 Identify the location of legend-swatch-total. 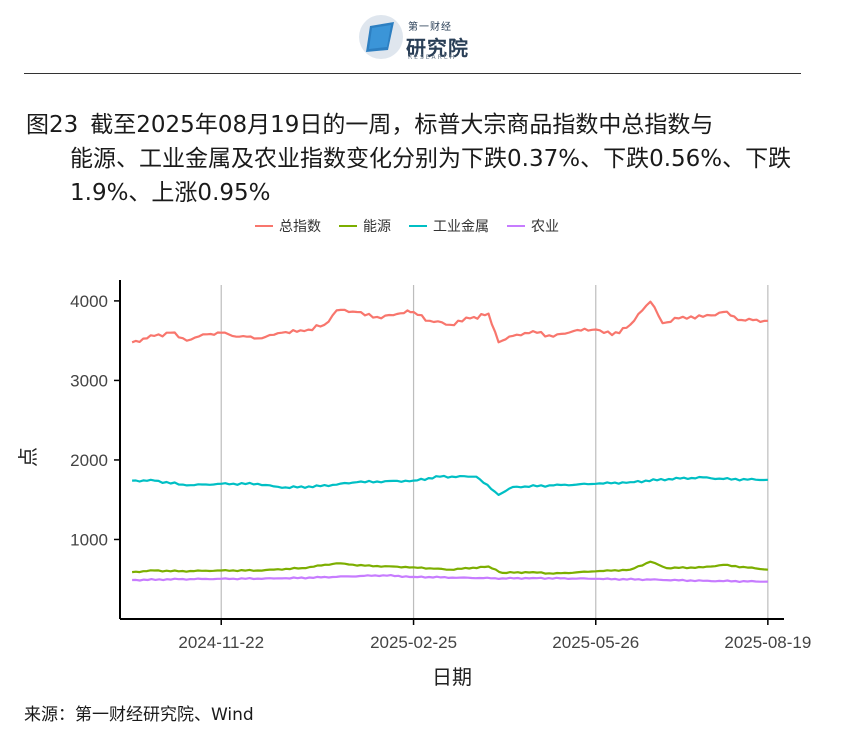
(264, 226).